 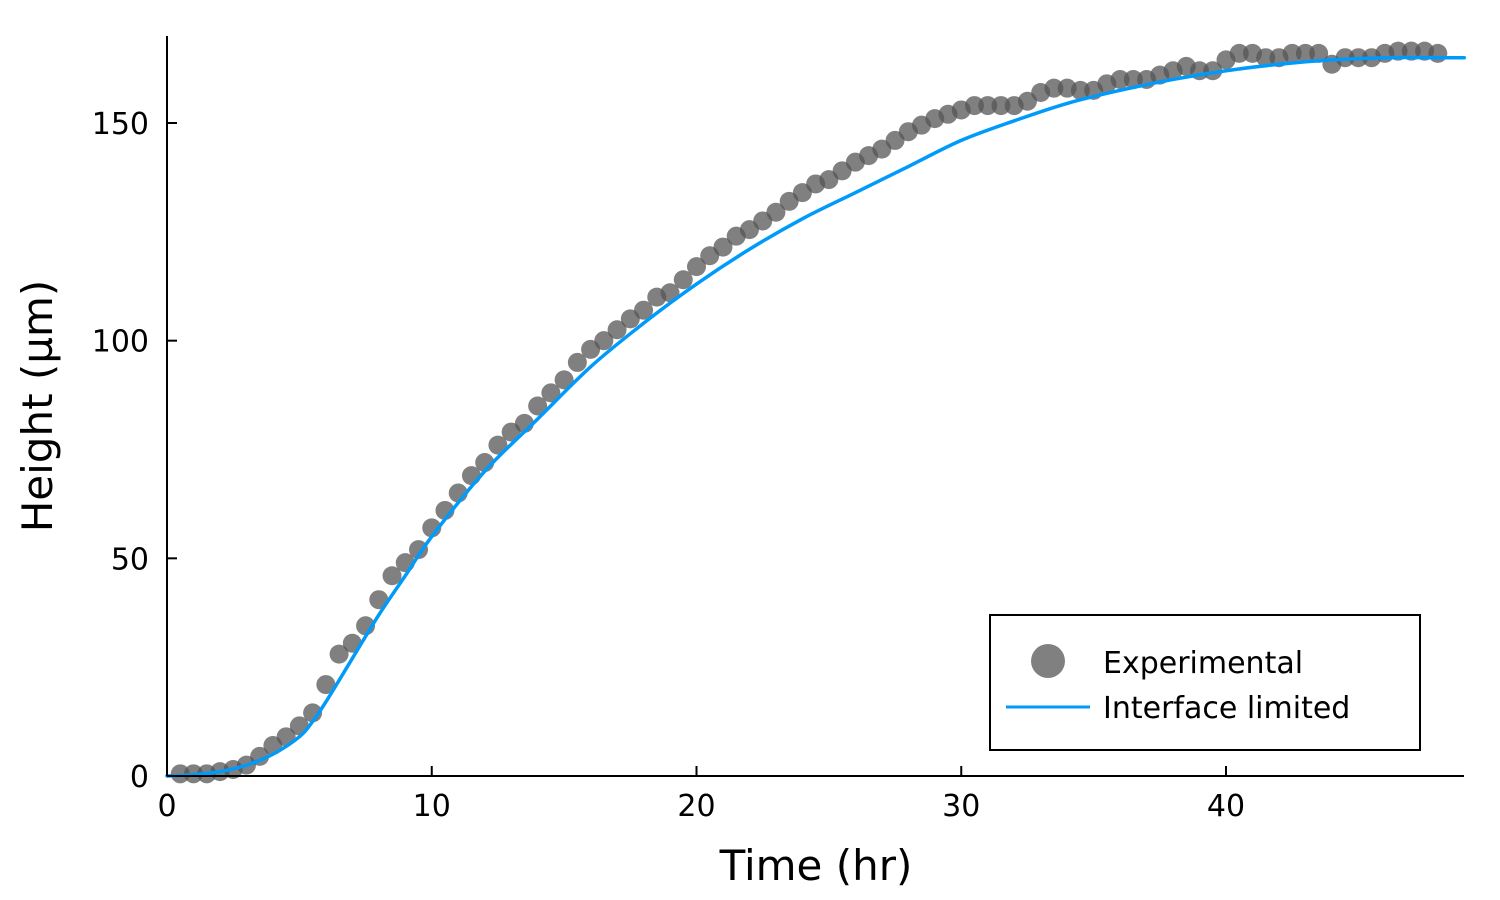 I want to click on x-tick-label: 20, so click(x=696, y=806).